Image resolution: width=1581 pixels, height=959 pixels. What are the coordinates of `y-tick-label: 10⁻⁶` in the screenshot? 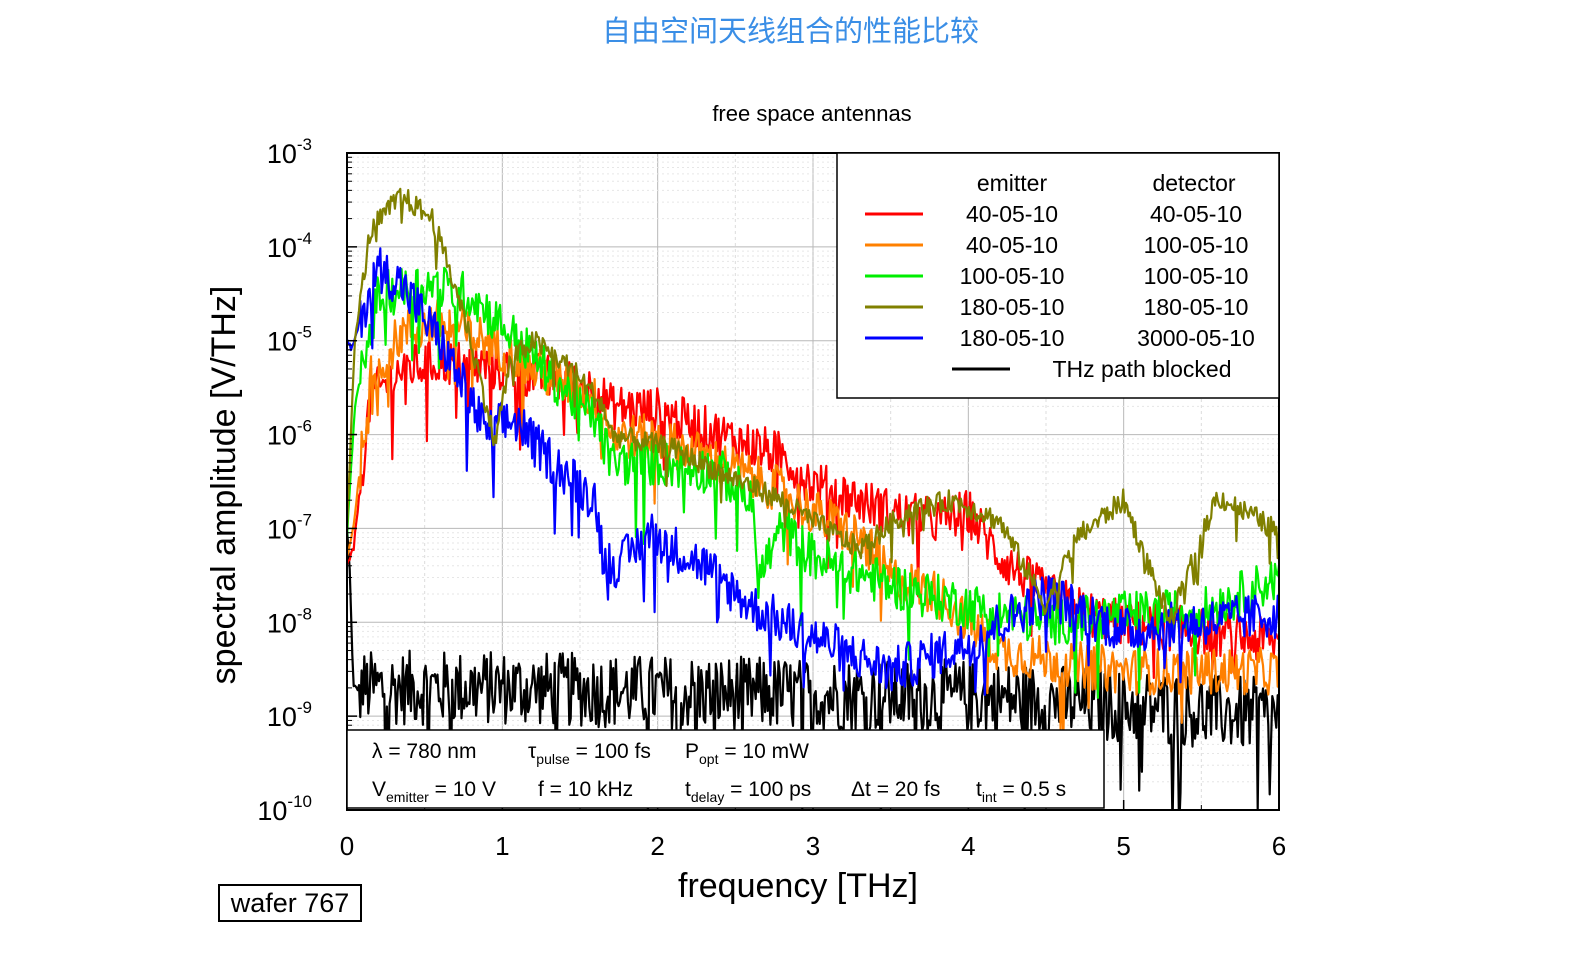 It's located at (289, 434).